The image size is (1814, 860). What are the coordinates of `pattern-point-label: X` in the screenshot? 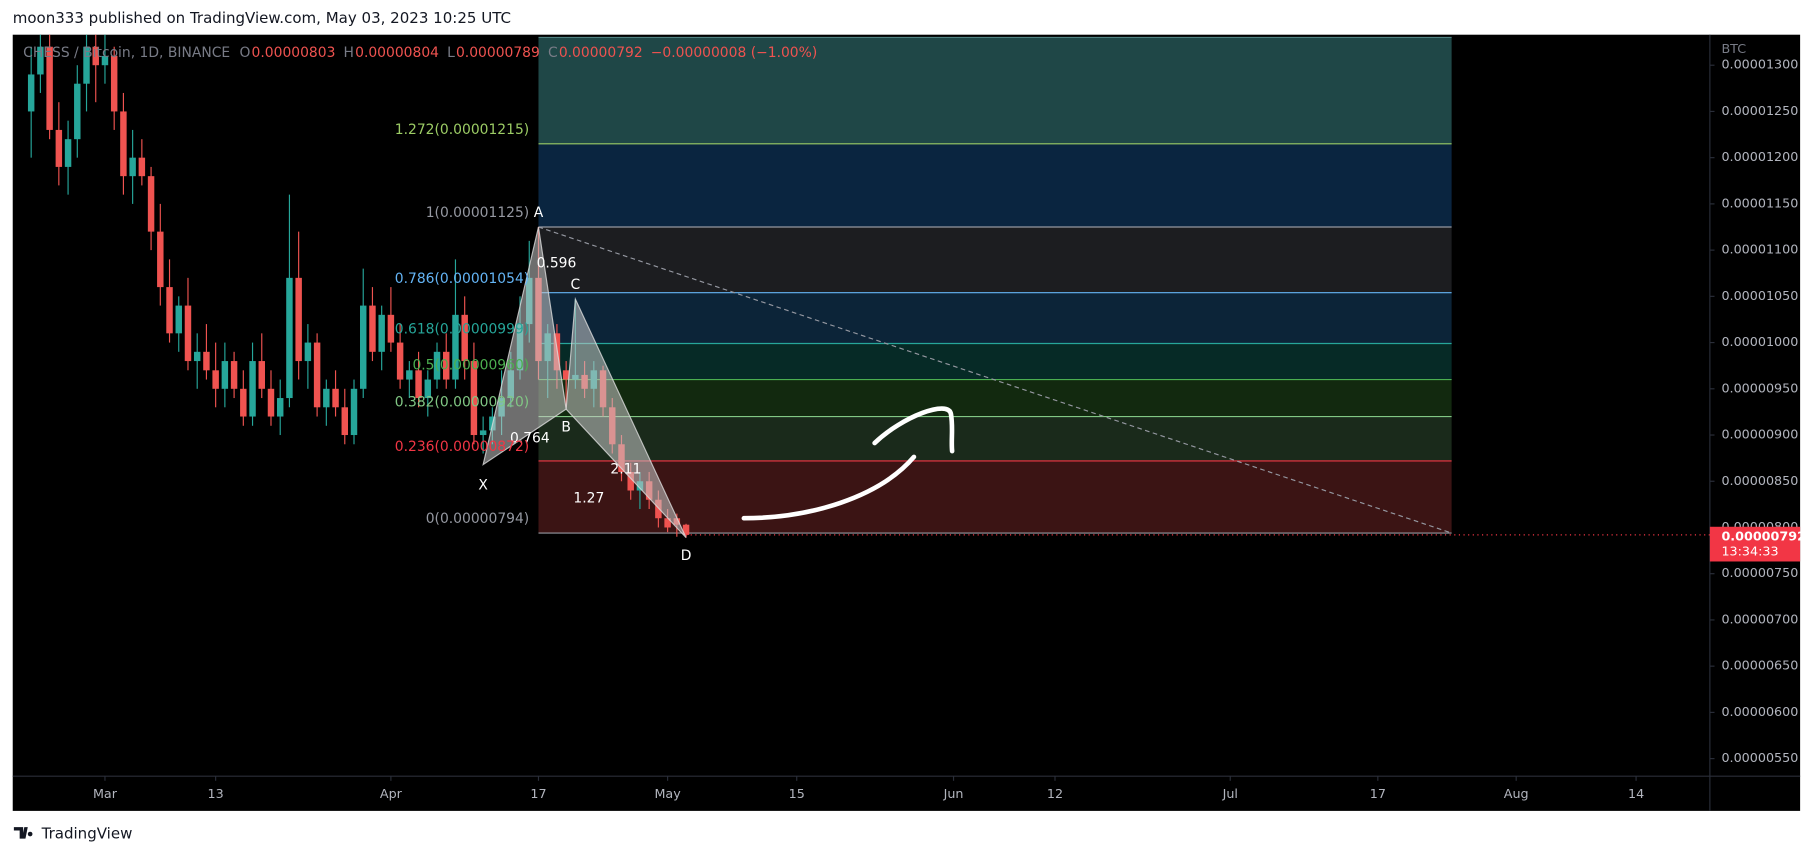 It's located at (483, 485).